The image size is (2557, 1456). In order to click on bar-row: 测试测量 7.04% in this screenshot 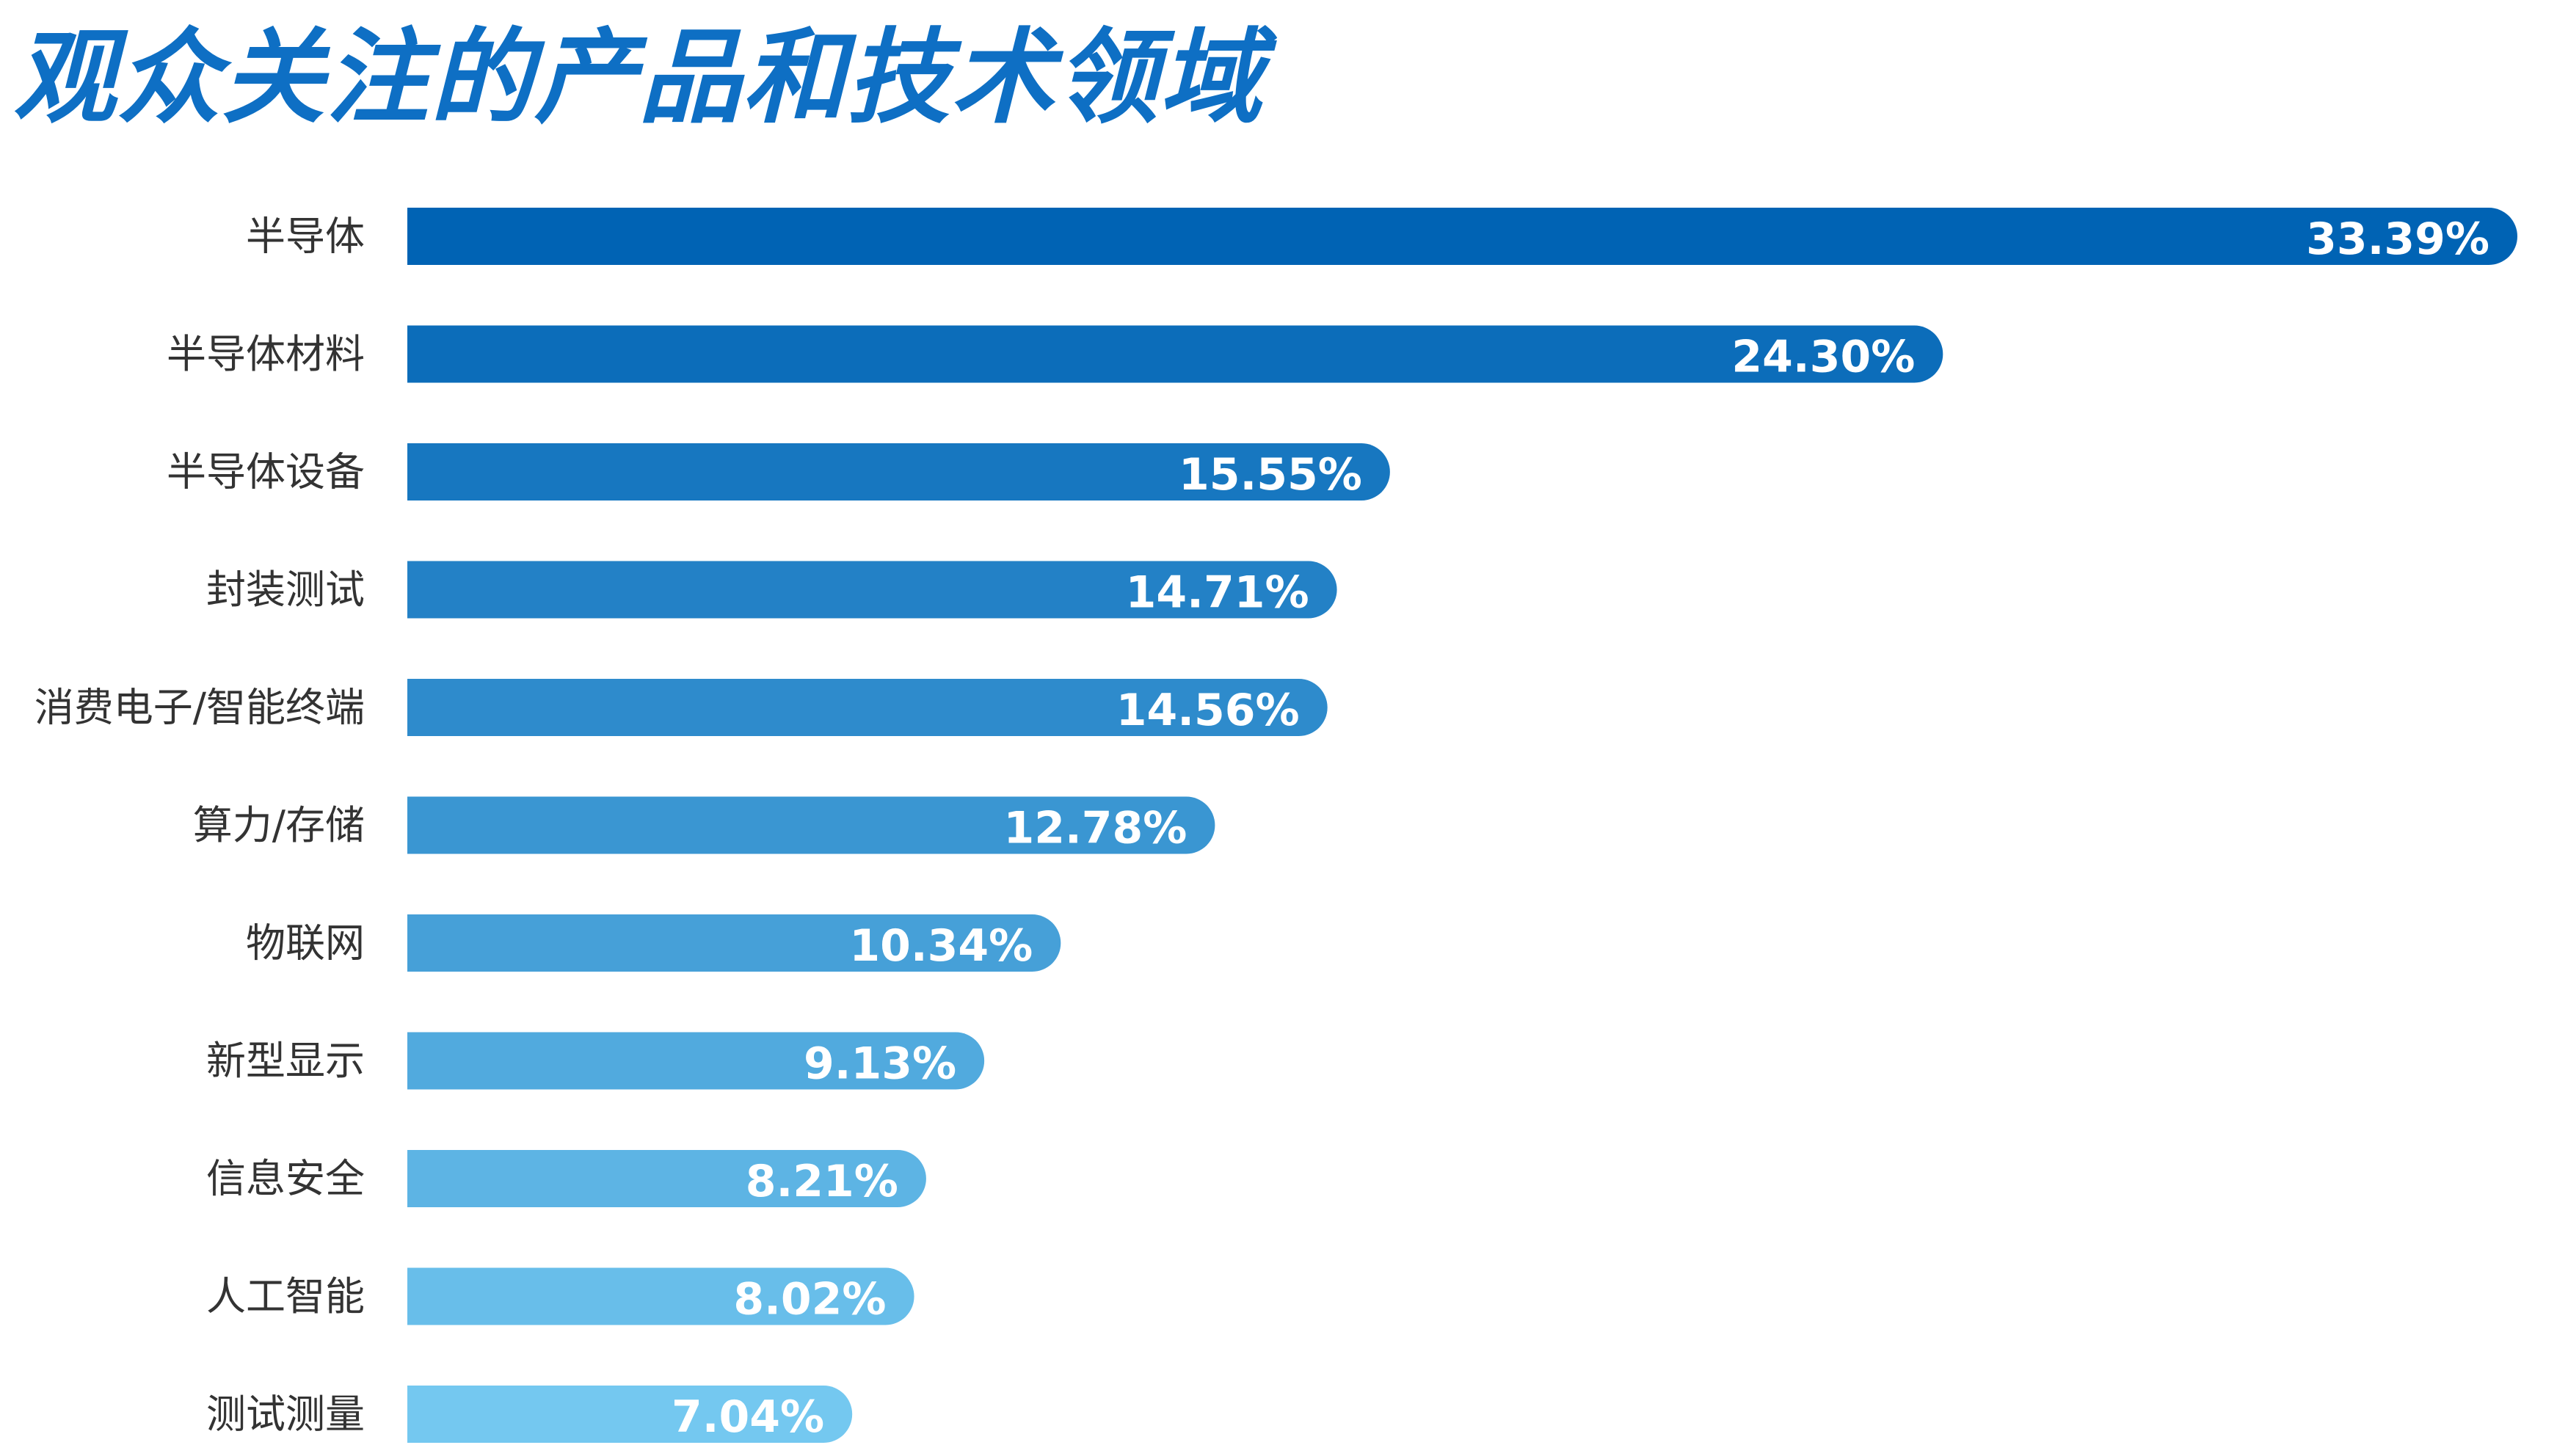, I will do `click(529, 1414)`.